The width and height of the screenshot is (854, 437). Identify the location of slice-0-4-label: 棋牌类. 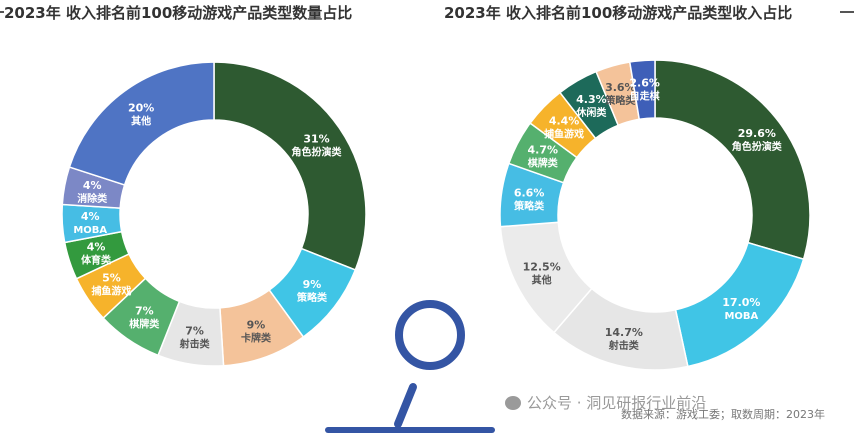
(143, 324).